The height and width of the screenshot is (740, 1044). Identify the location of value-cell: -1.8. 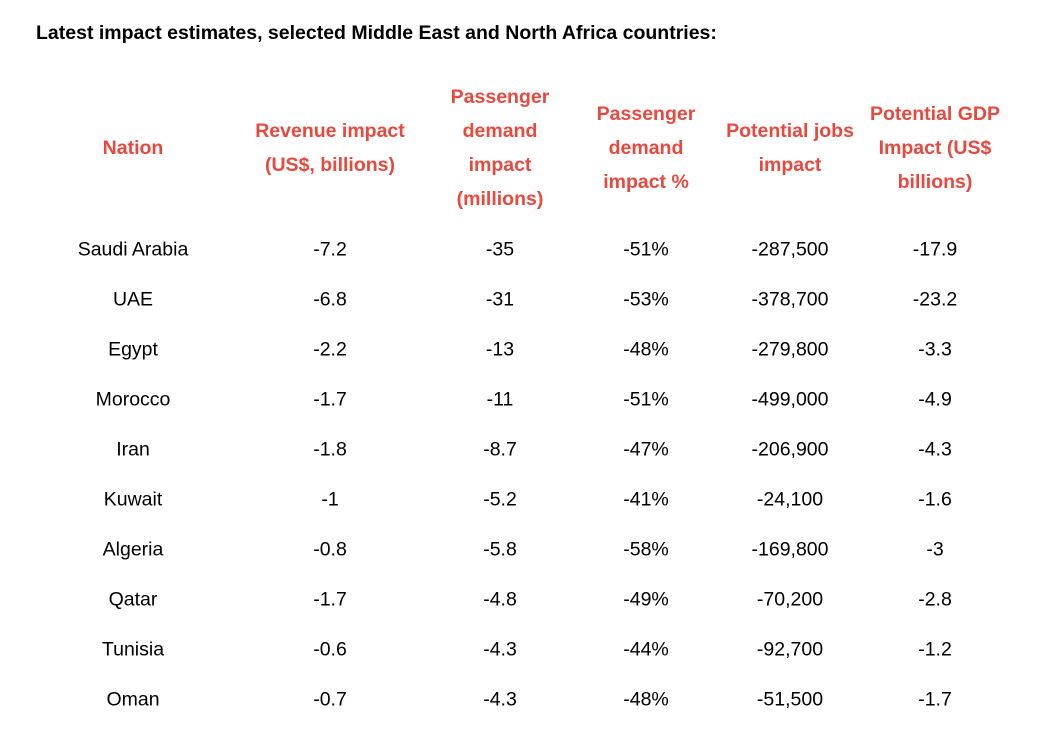
(330, 449).